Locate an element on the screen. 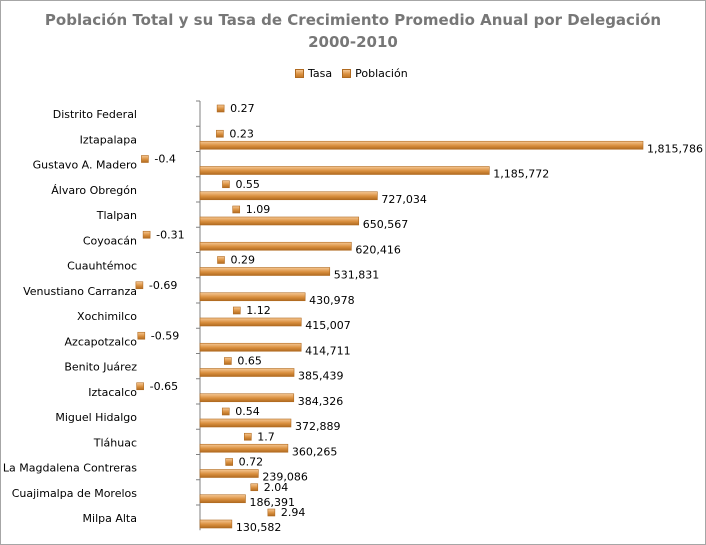  poblacion-value-label: 186,391 is located at coordinates (272, 502).